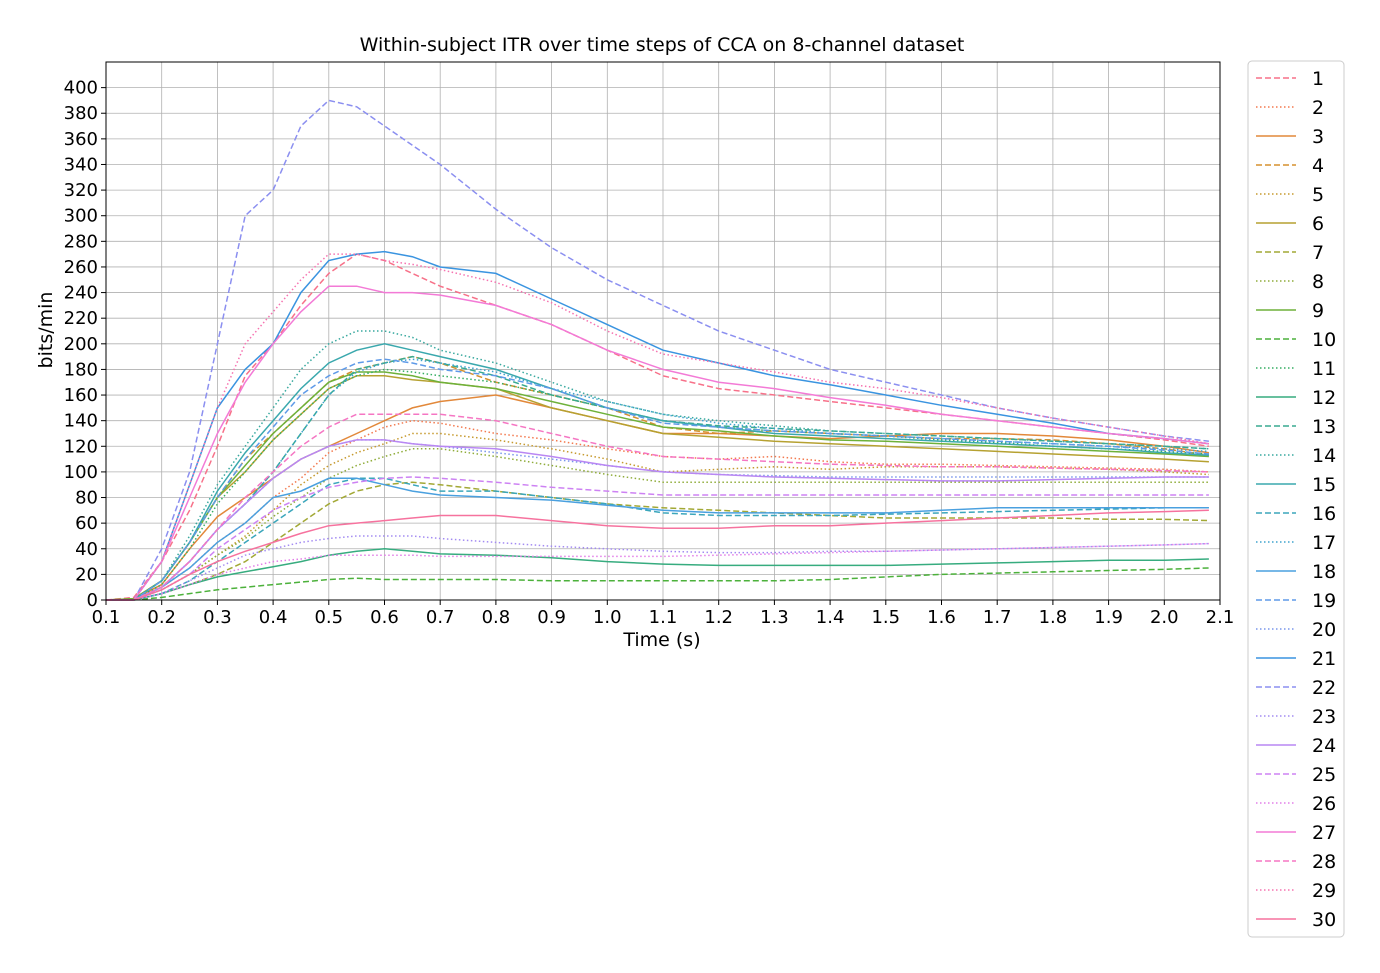 The image size is (1380, 973). What do you see at coordinates (1324, 485) in the screenshot?
I see `legend-label-15: 15` at bounding box center [1324, 485].